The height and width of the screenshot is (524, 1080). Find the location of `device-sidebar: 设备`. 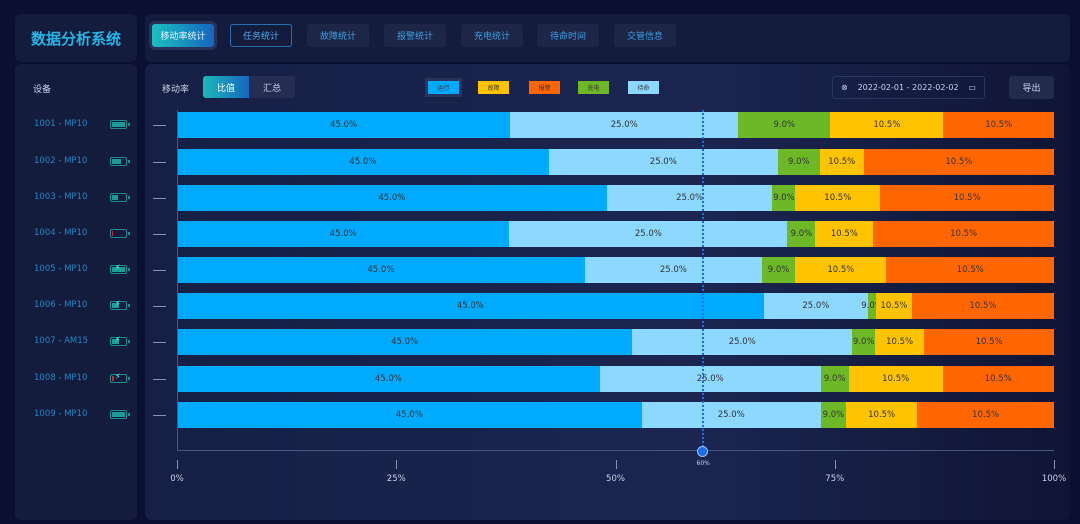

device-sidebar: 设备 is located at coordinates (76, 292).